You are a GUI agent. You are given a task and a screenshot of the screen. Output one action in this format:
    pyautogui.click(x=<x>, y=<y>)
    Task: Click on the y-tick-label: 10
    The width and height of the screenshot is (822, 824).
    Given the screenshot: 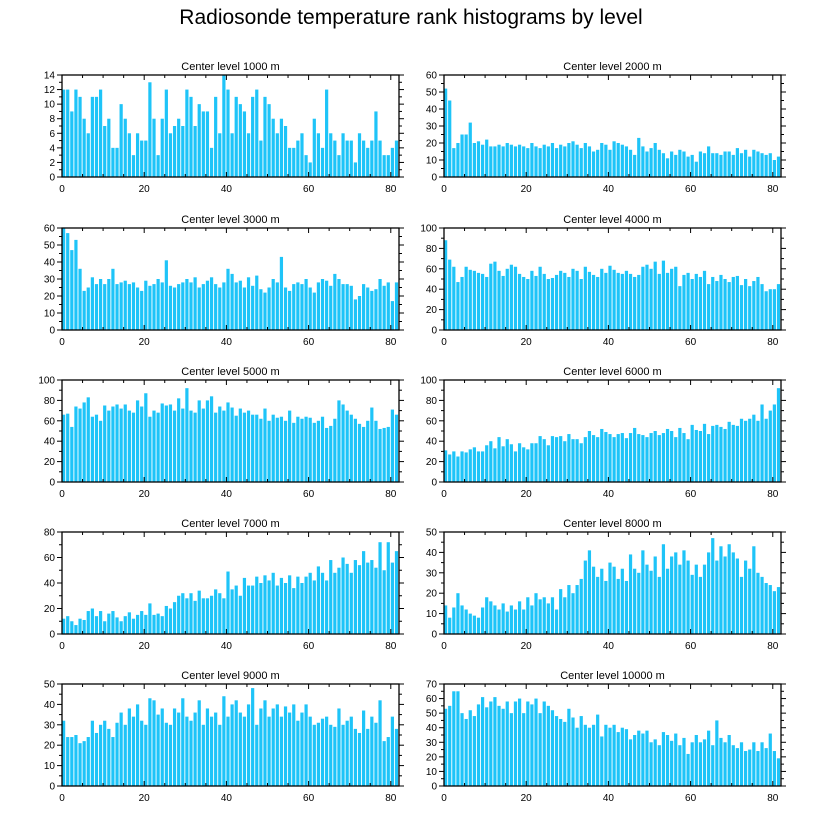 What is the action you would take?
    pyautogui.click(x=432, y=772)
    